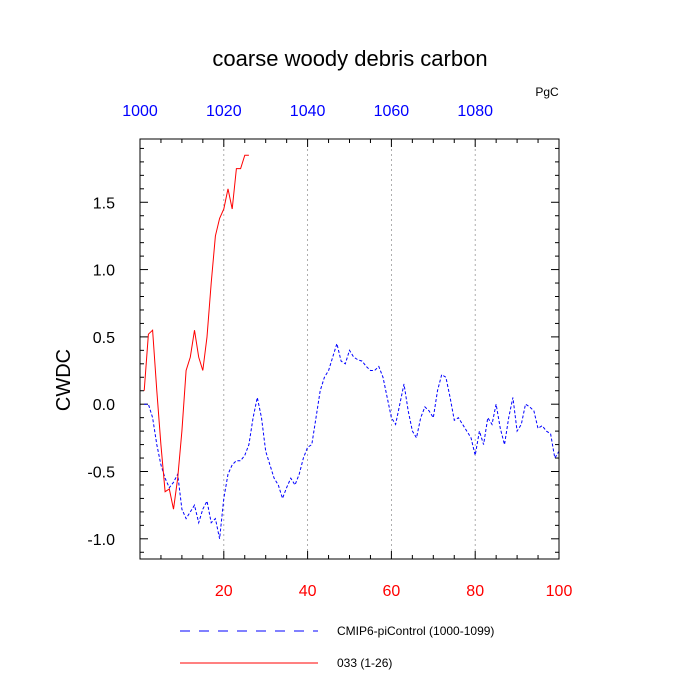 The width and height of the screenshot is (700, 700). I want to click on left-tick-label: -0.5, so click(101, 473).